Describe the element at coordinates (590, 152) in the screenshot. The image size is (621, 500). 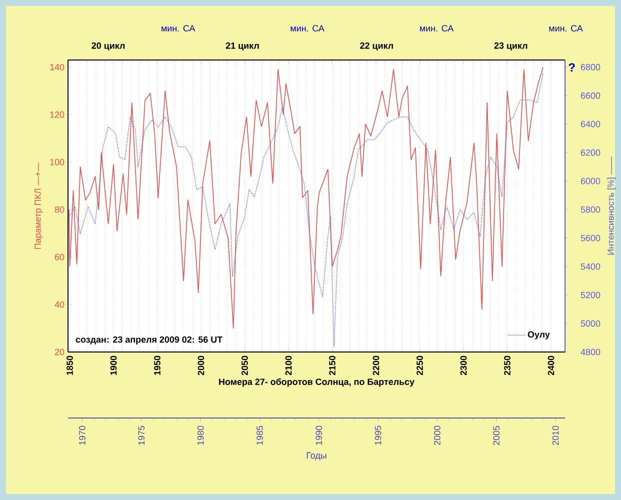
I see `y2-tick-label: 6200` at that location.